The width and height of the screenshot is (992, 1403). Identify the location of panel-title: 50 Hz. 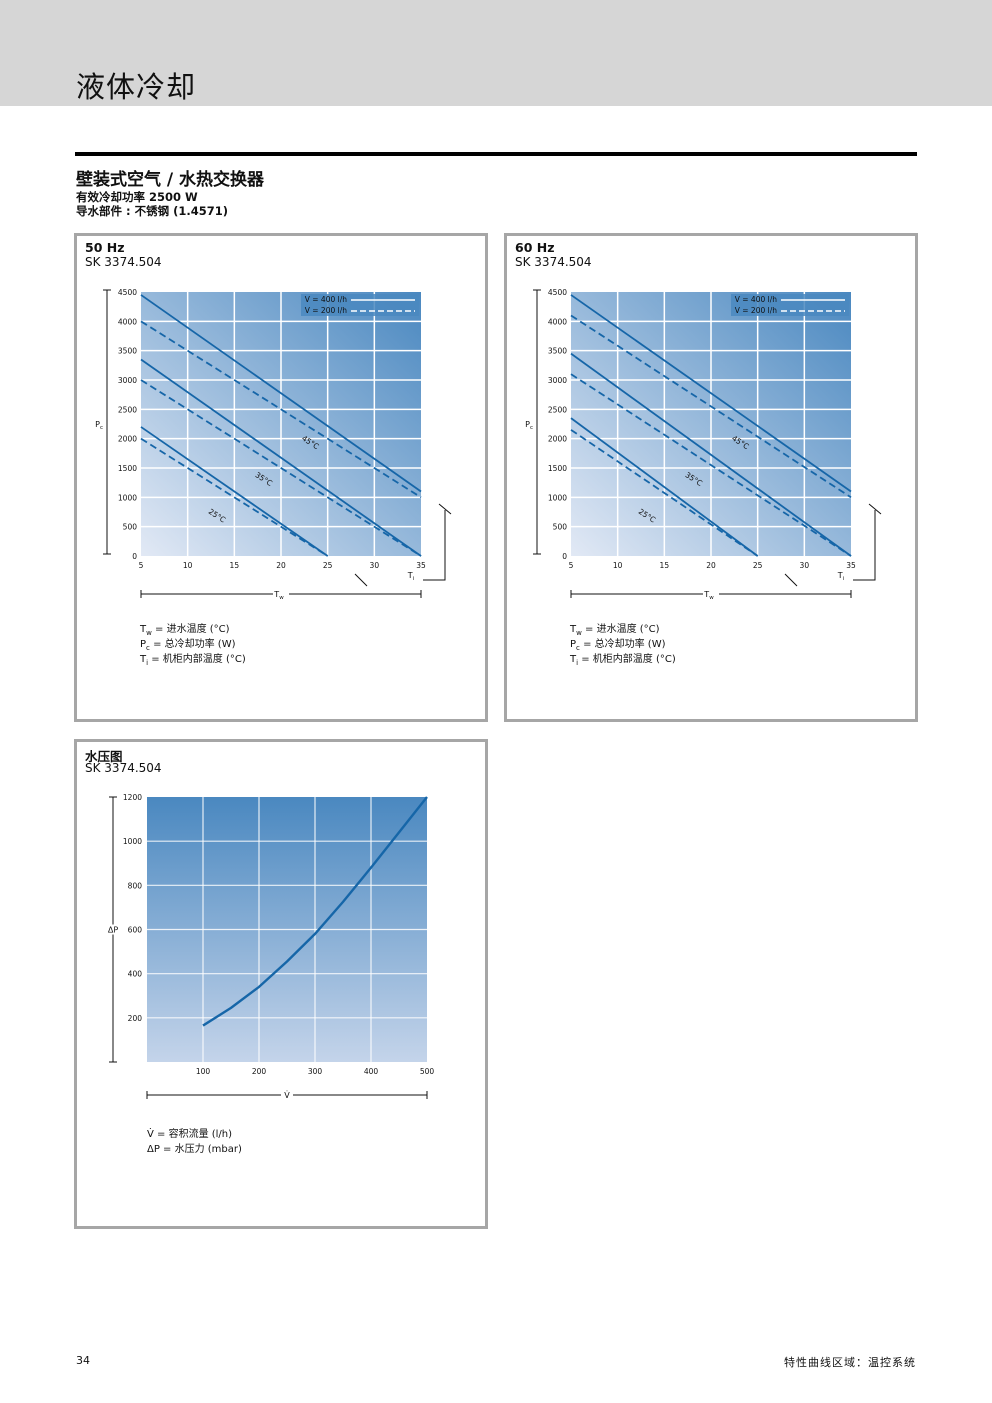
(105, 247).